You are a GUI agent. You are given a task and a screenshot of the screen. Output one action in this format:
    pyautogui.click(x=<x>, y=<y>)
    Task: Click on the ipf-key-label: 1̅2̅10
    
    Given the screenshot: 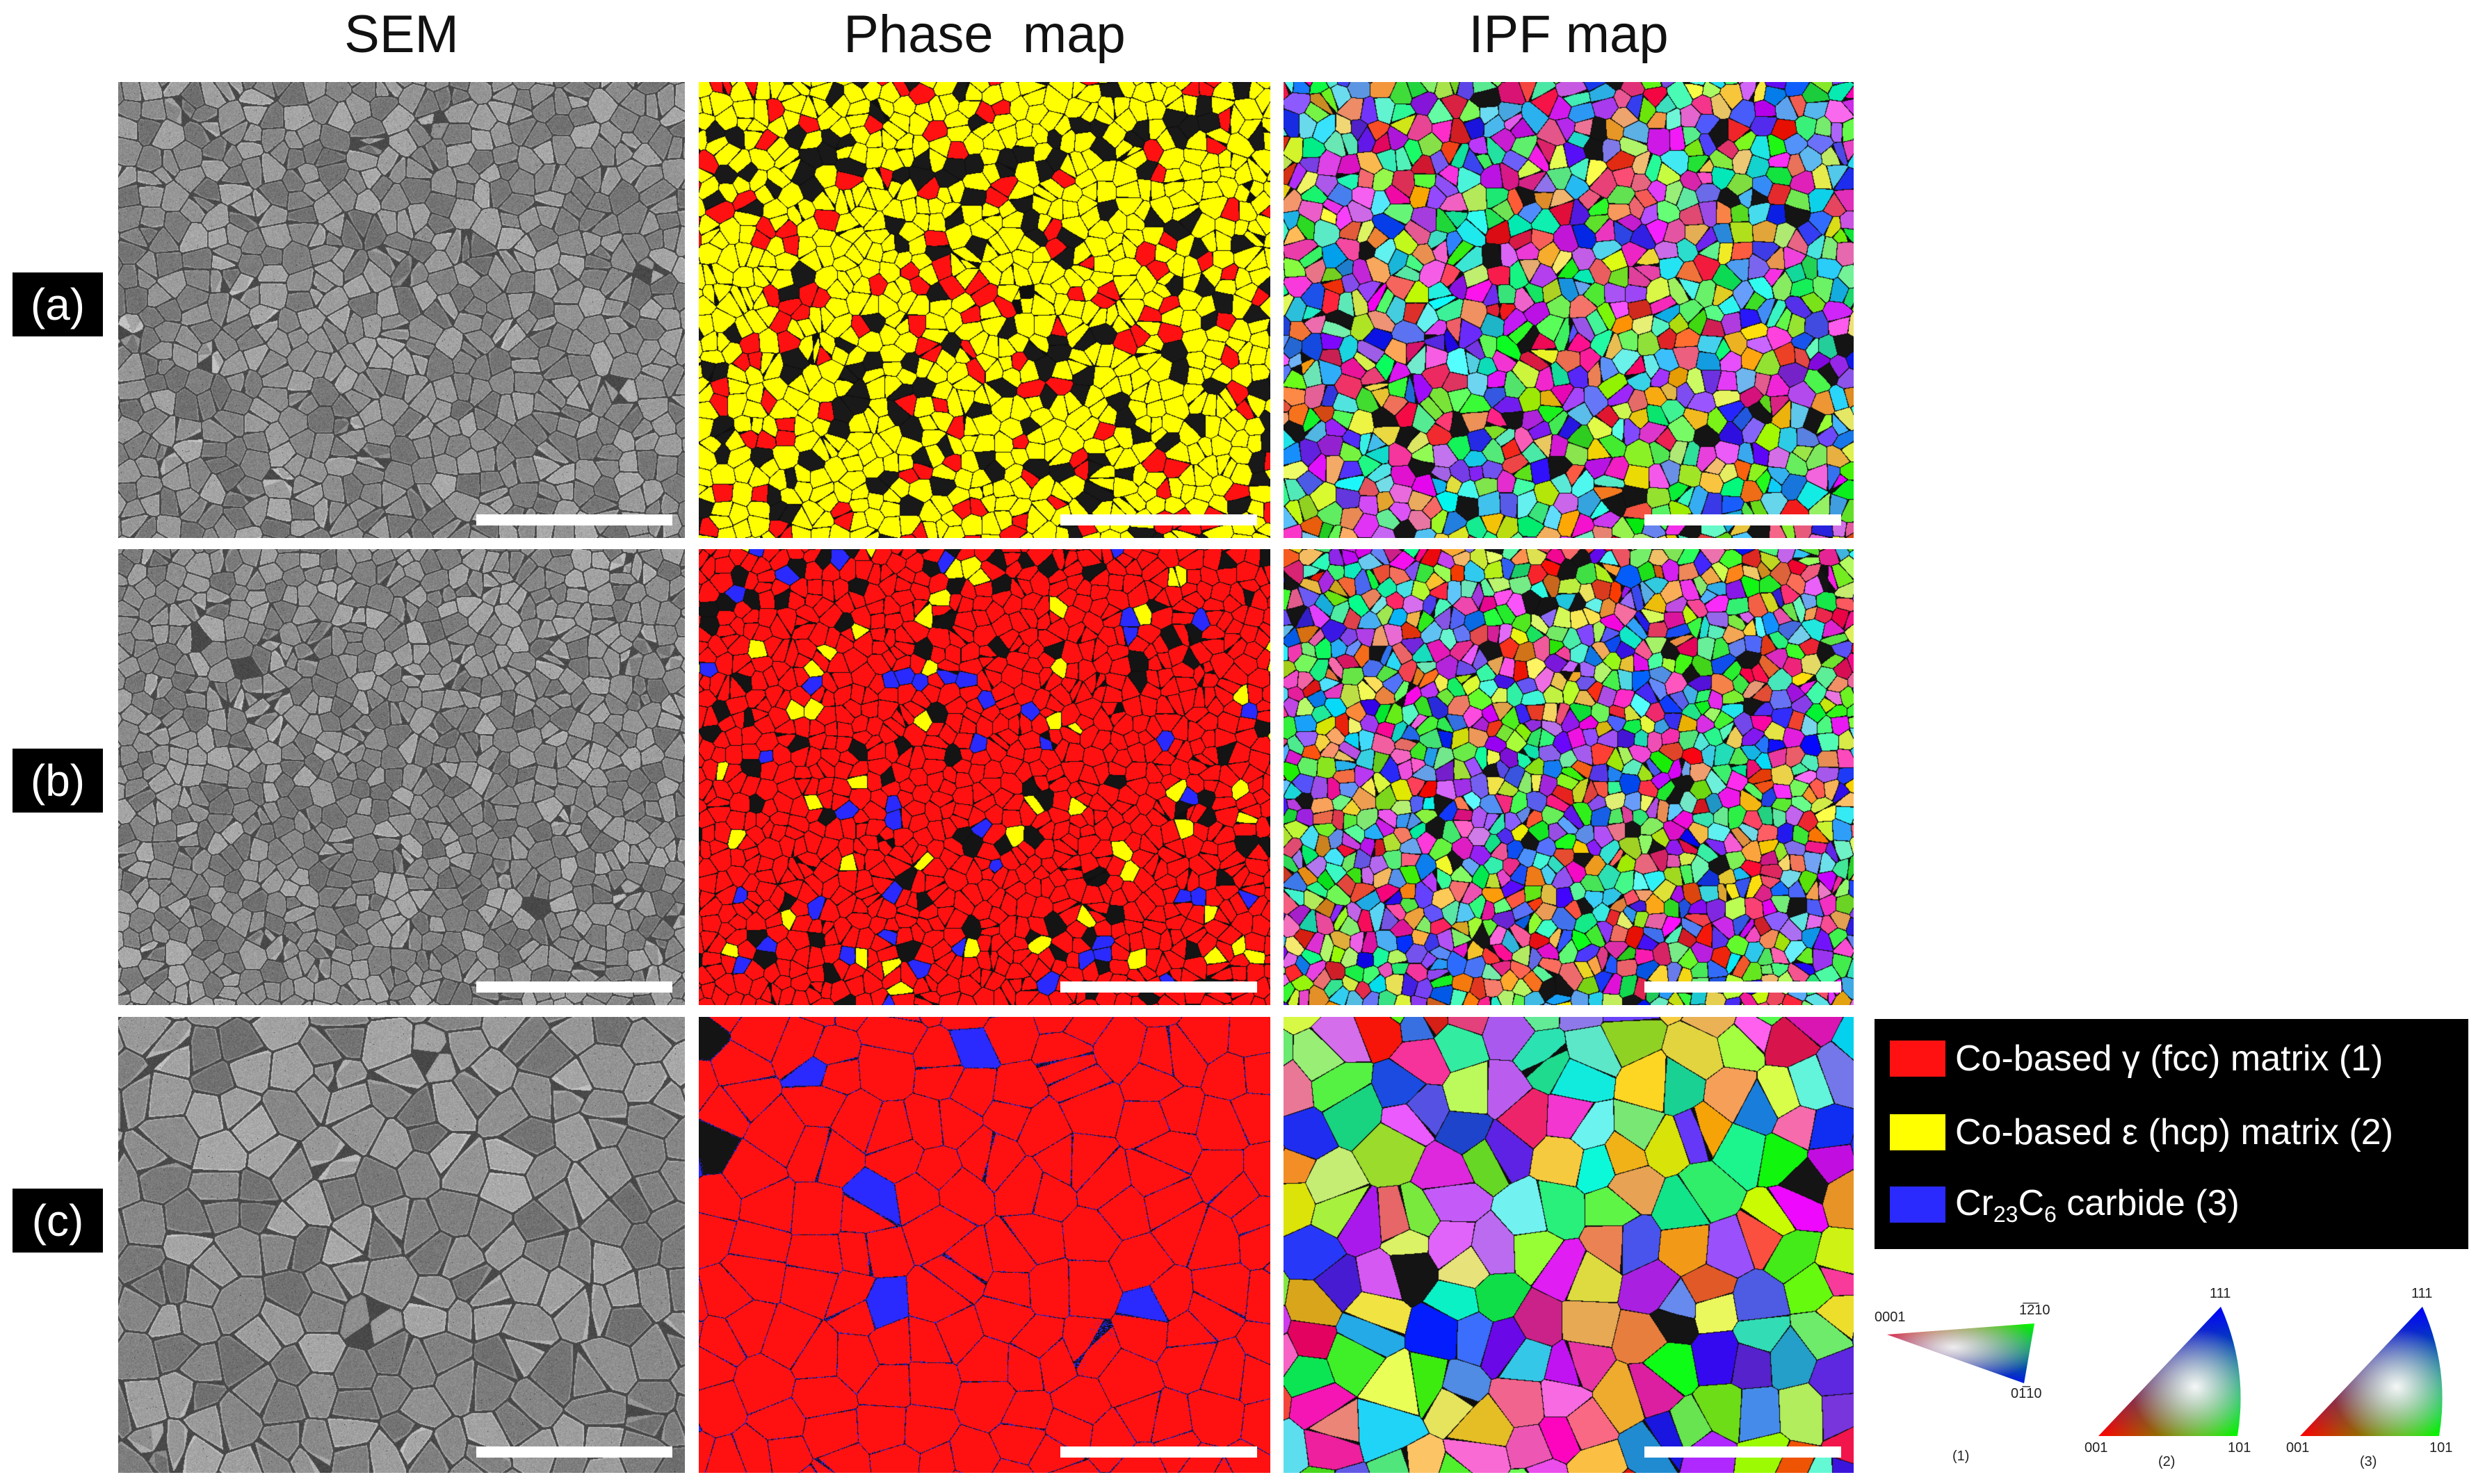 What is the action you would take?
    pyautogui.click(x=2034, y=1310)
    